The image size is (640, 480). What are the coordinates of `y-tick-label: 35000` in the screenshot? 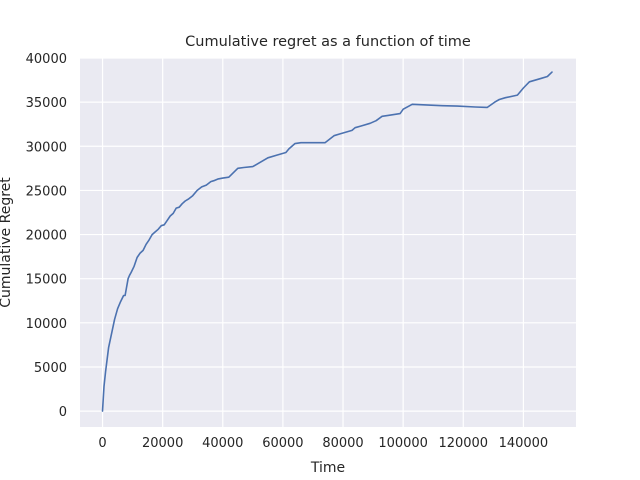 It's located at (46, 103).